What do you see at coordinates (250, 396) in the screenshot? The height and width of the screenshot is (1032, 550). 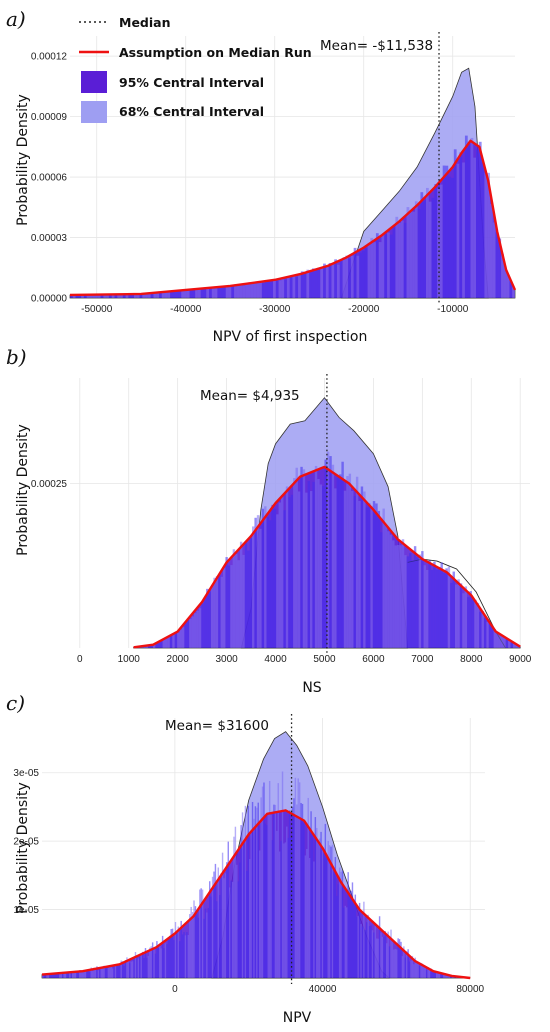 I see `mean-label: Mean= $4,935` at bounding box center [250, 396].